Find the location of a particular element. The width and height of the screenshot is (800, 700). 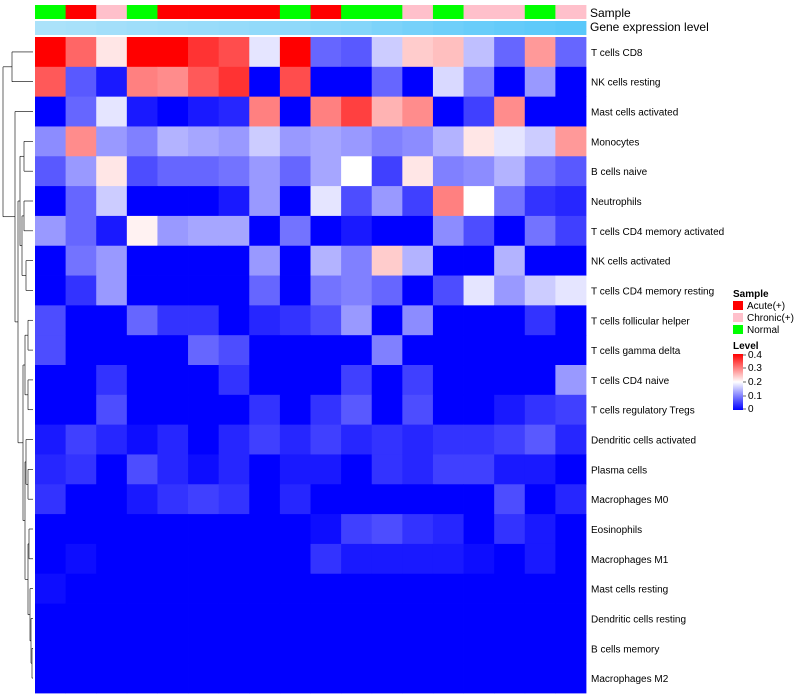

legend-level-tick-label: 0 is located at coordinates (751, 409).